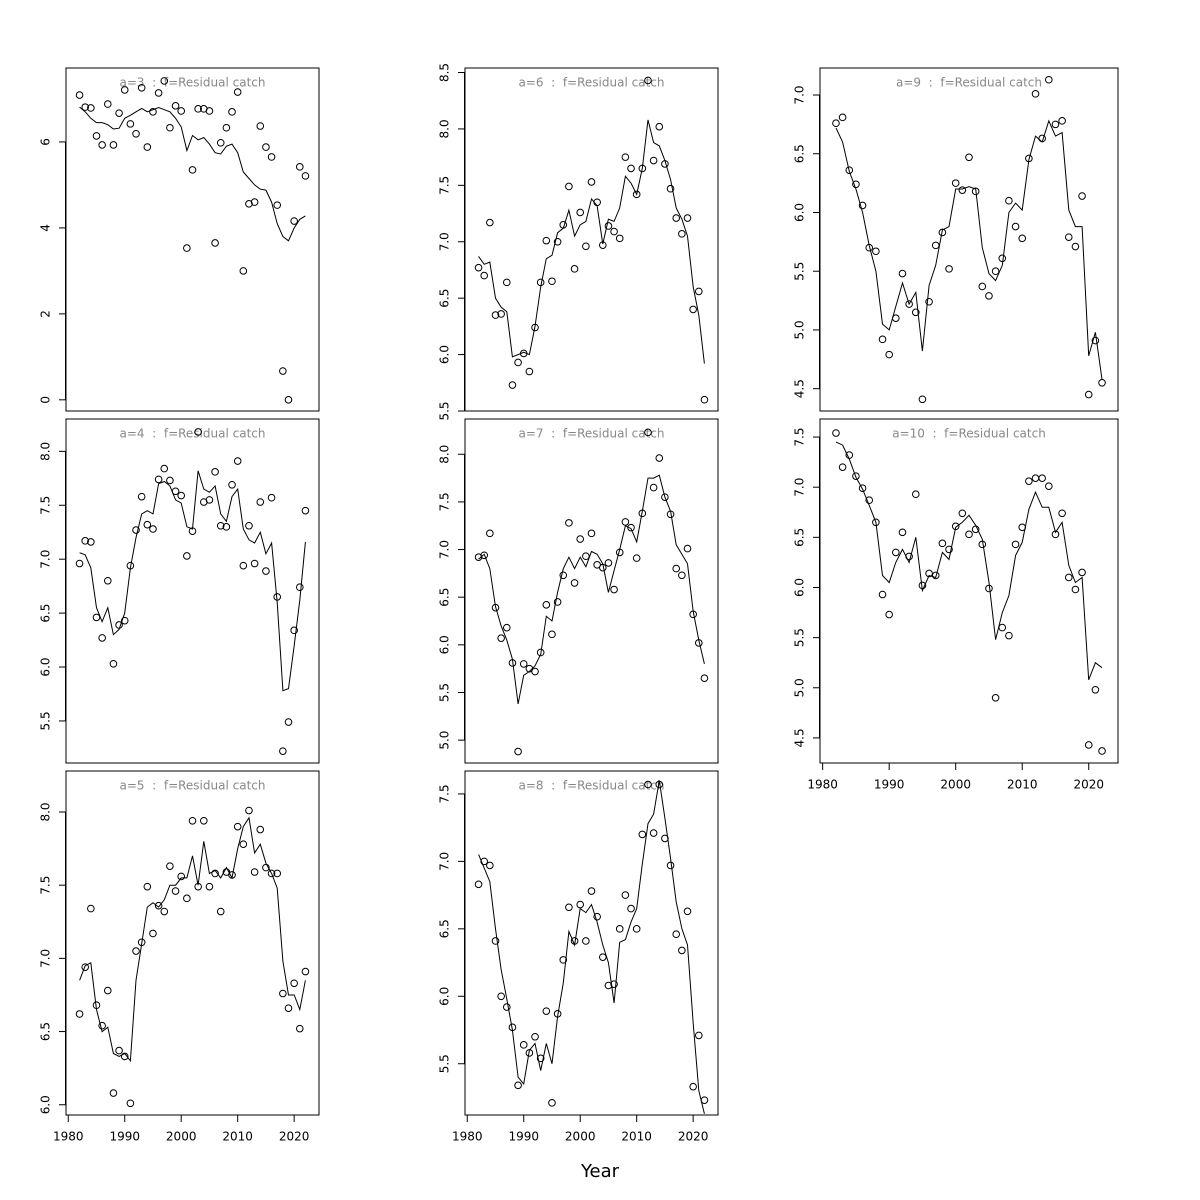 This screenshot has width=1200, height=1200. What do you see at coordinates (46, 314) in the screenshot?
I see `y-tick-label: 2` at bounding box center [46, 314].